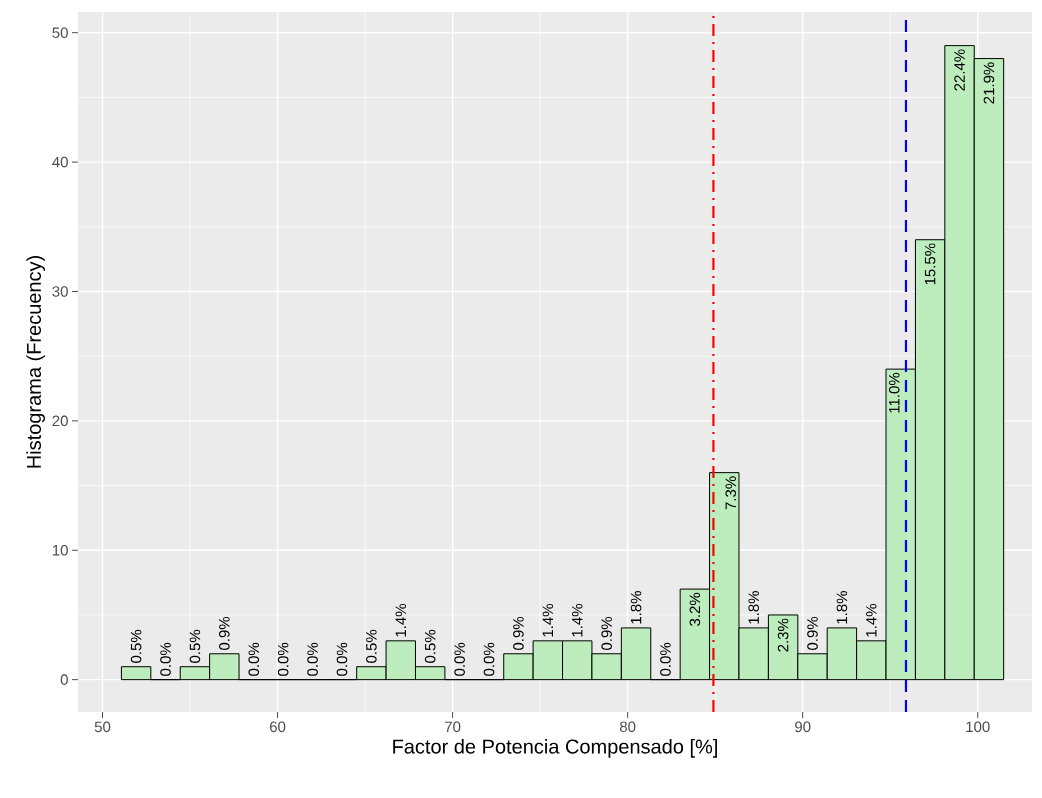 Image resolution: width=1042 pixels, height=798 pixels. Describe the element at coordinates (555, 748) in the screenshot. I see `x-axis-title: Factor de Potencia Compensado [%]` at that location.